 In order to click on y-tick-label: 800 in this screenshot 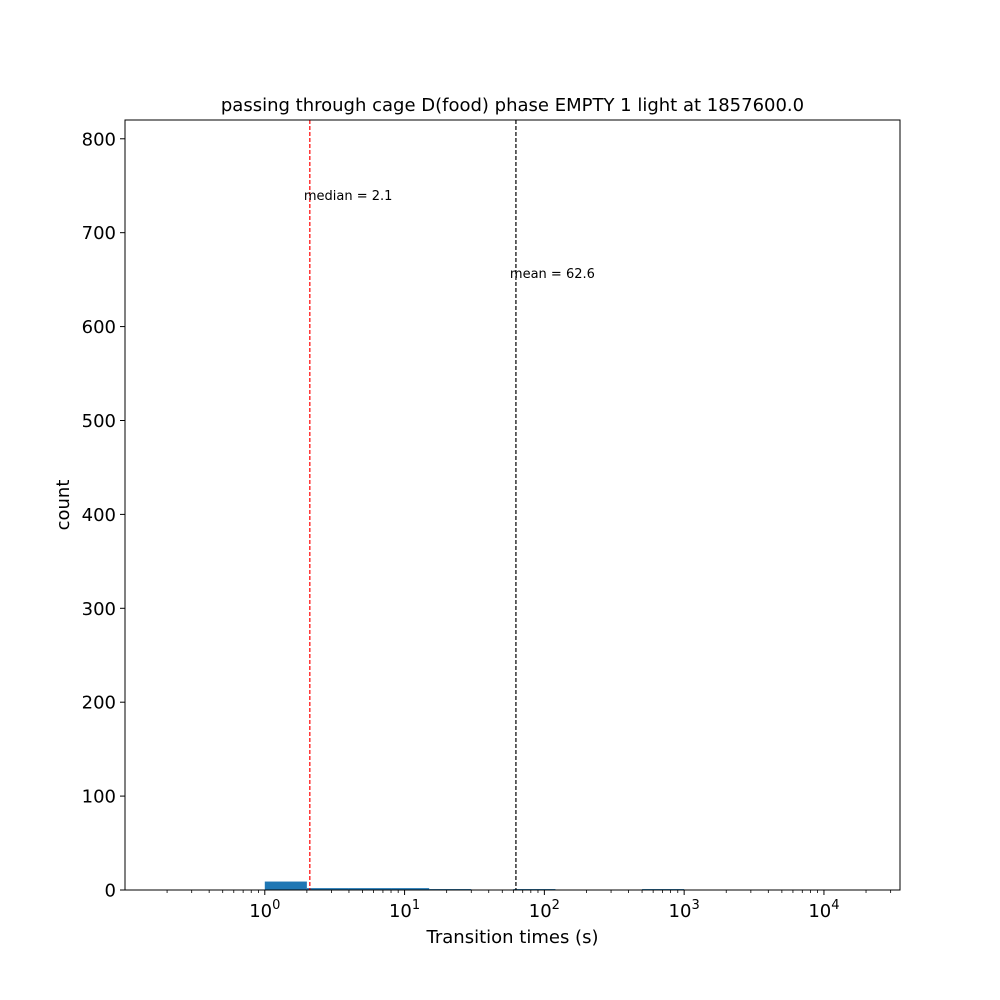, I will do `click(99, 139)`.